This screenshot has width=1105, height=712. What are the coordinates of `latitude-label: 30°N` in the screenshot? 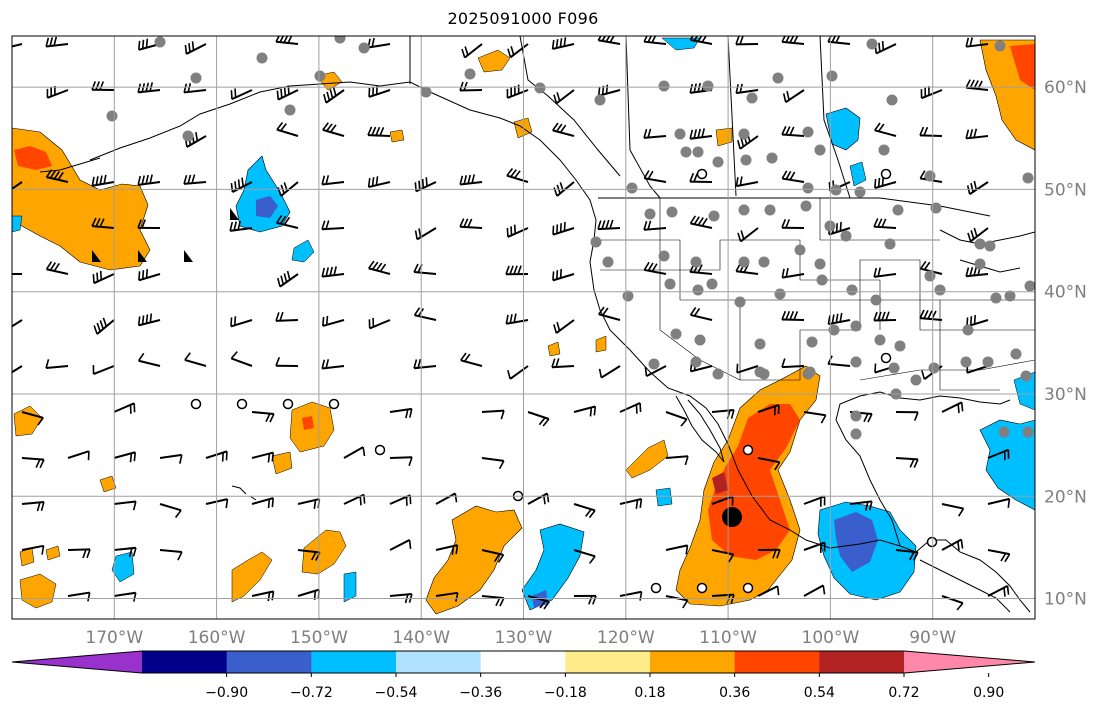 It's located at (1065, 395).